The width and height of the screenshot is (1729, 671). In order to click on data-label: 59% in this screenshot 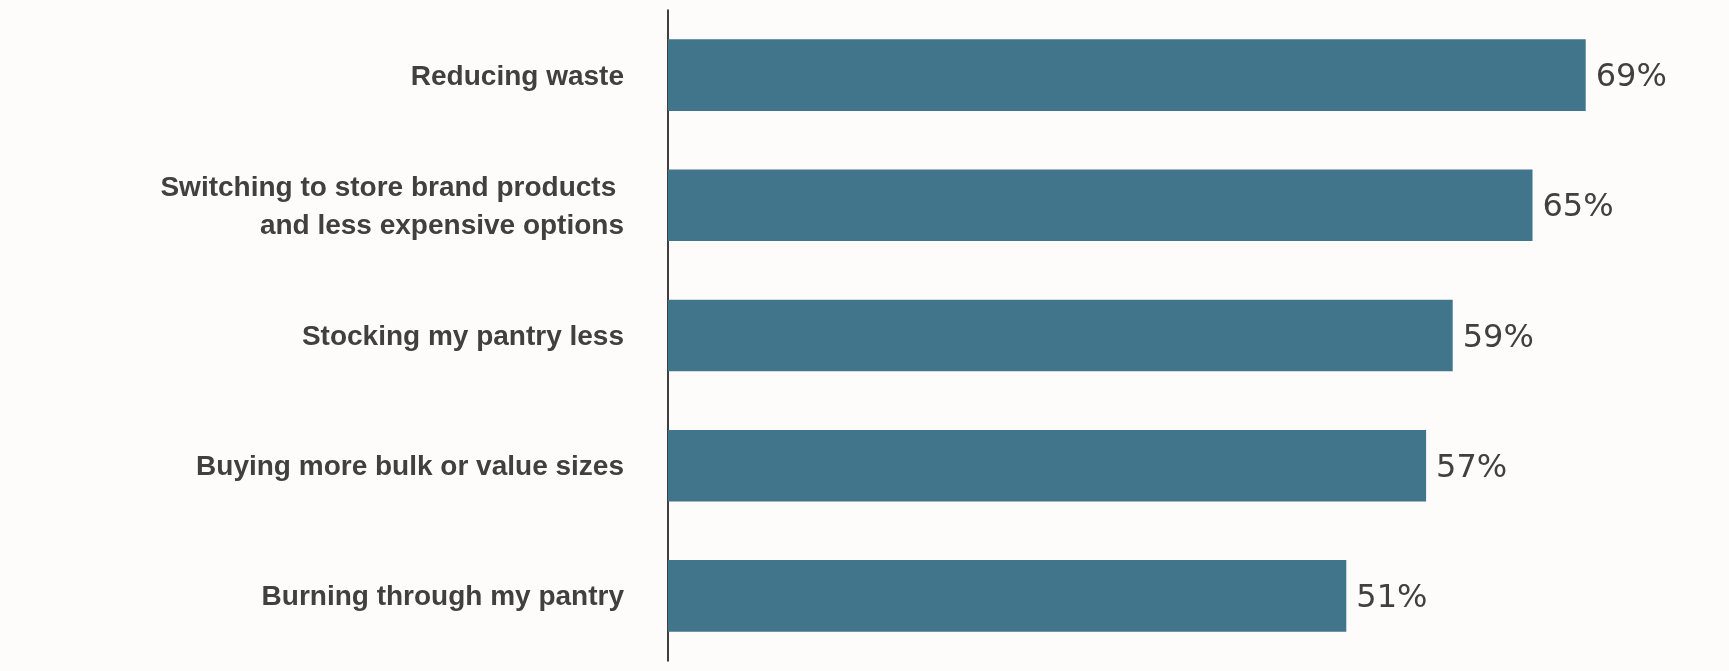, I will do `click(1498, 335)`.